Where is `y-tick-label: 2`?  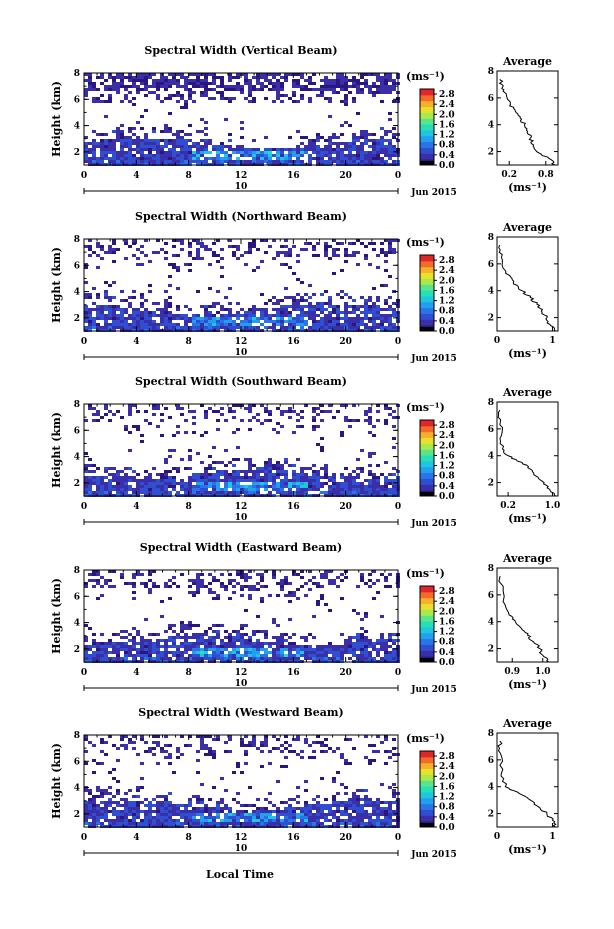
y-tick-label: 2 is located at coordinates (77, 153).